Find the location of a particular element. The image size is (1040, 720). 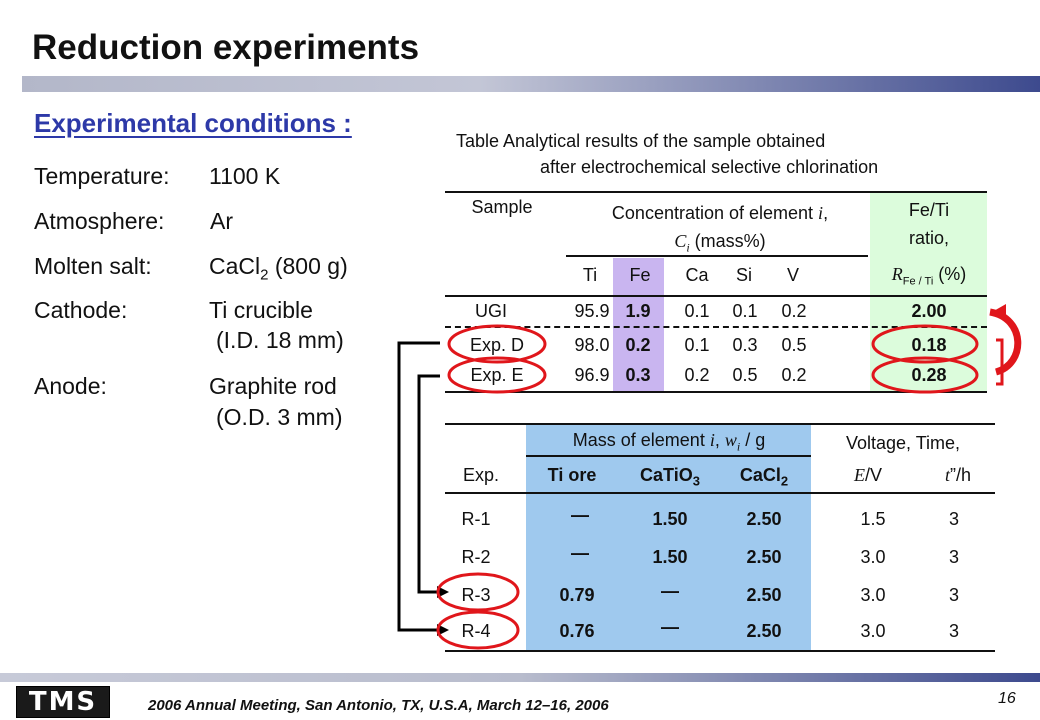

conditions-heading: Experimental conditions : is located at coordinates (193, 123).